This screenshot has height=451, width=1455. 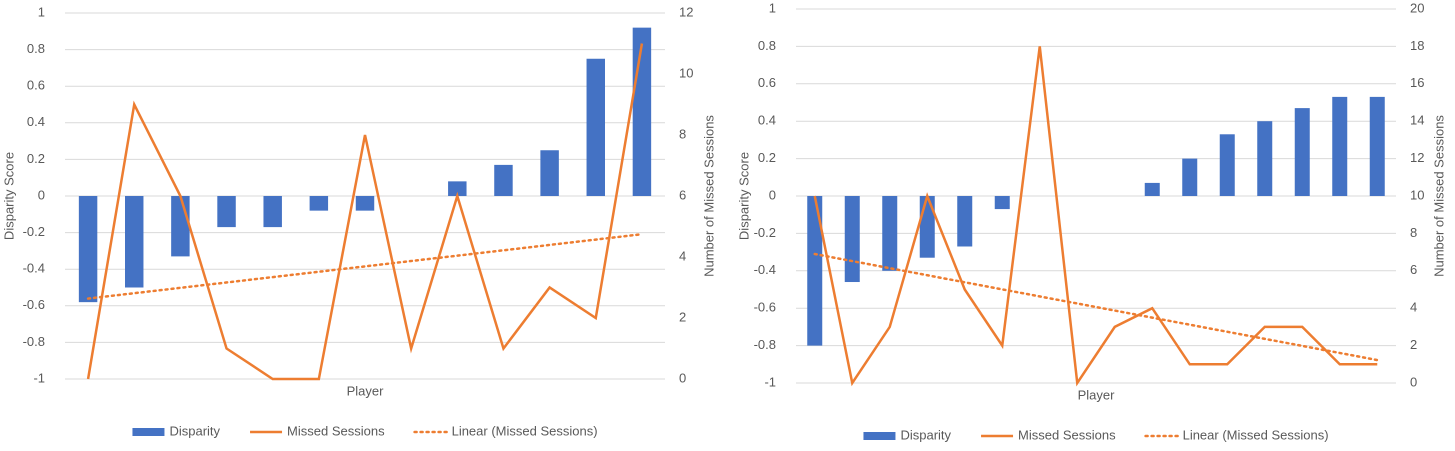 What do you see at coordinates (1417, 120) in the screenshot?
I see `y2-tick-label: 14` at bounding box center [1417, 120].